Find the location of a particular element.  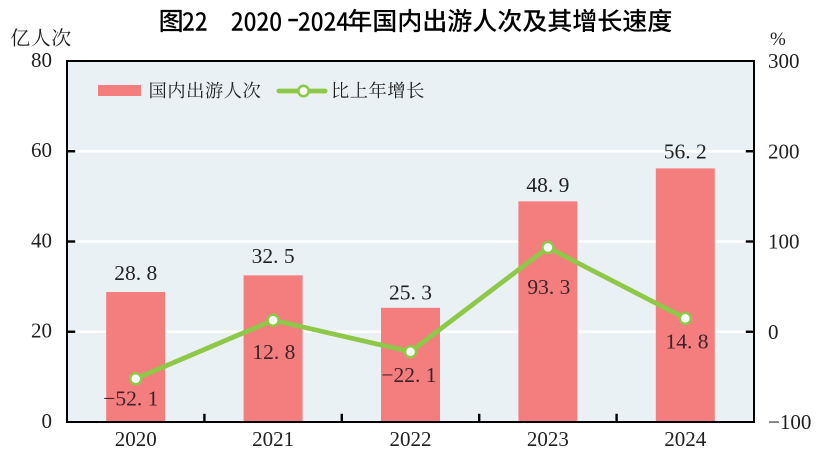

svg-text: −52. 1 is located at coordinates (130, 399).